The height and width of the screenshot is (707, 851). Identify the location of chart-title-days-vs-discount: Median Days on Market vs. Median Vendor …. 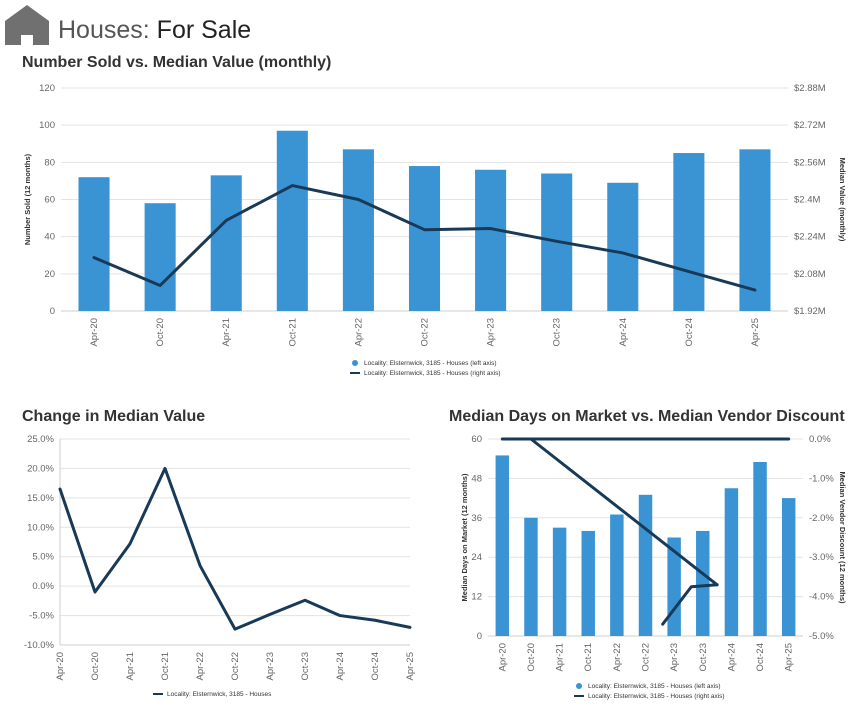
(647, 416).